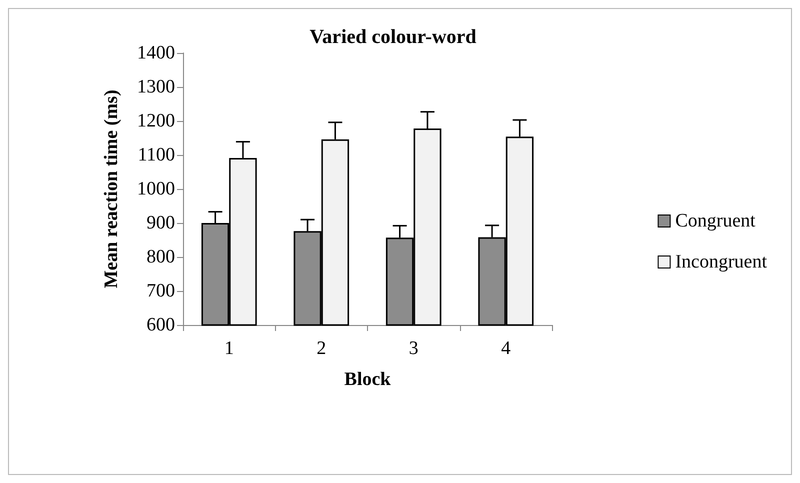  I want to click on legend-label: Incongruent, so click(721, 262).